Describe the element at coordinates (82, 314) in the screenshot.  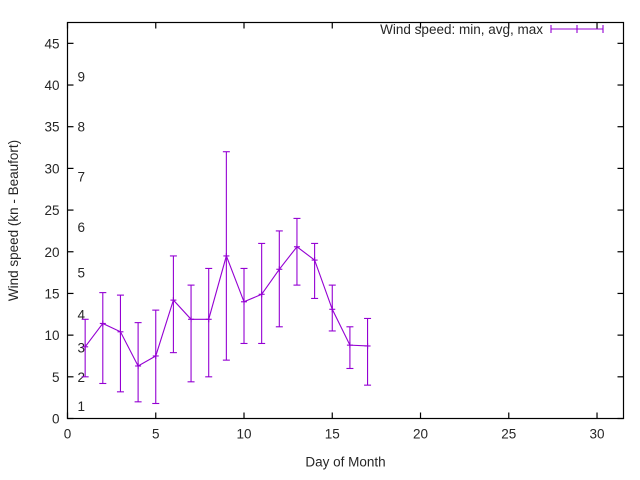
I see `beaufort-label: 4` at that location.